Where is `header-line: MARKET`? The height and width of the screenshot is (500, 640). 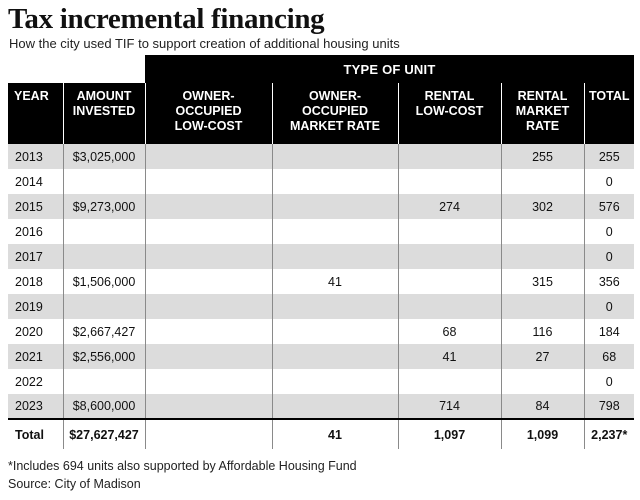
header-line: MARKET is located at coordinates (542, 111).